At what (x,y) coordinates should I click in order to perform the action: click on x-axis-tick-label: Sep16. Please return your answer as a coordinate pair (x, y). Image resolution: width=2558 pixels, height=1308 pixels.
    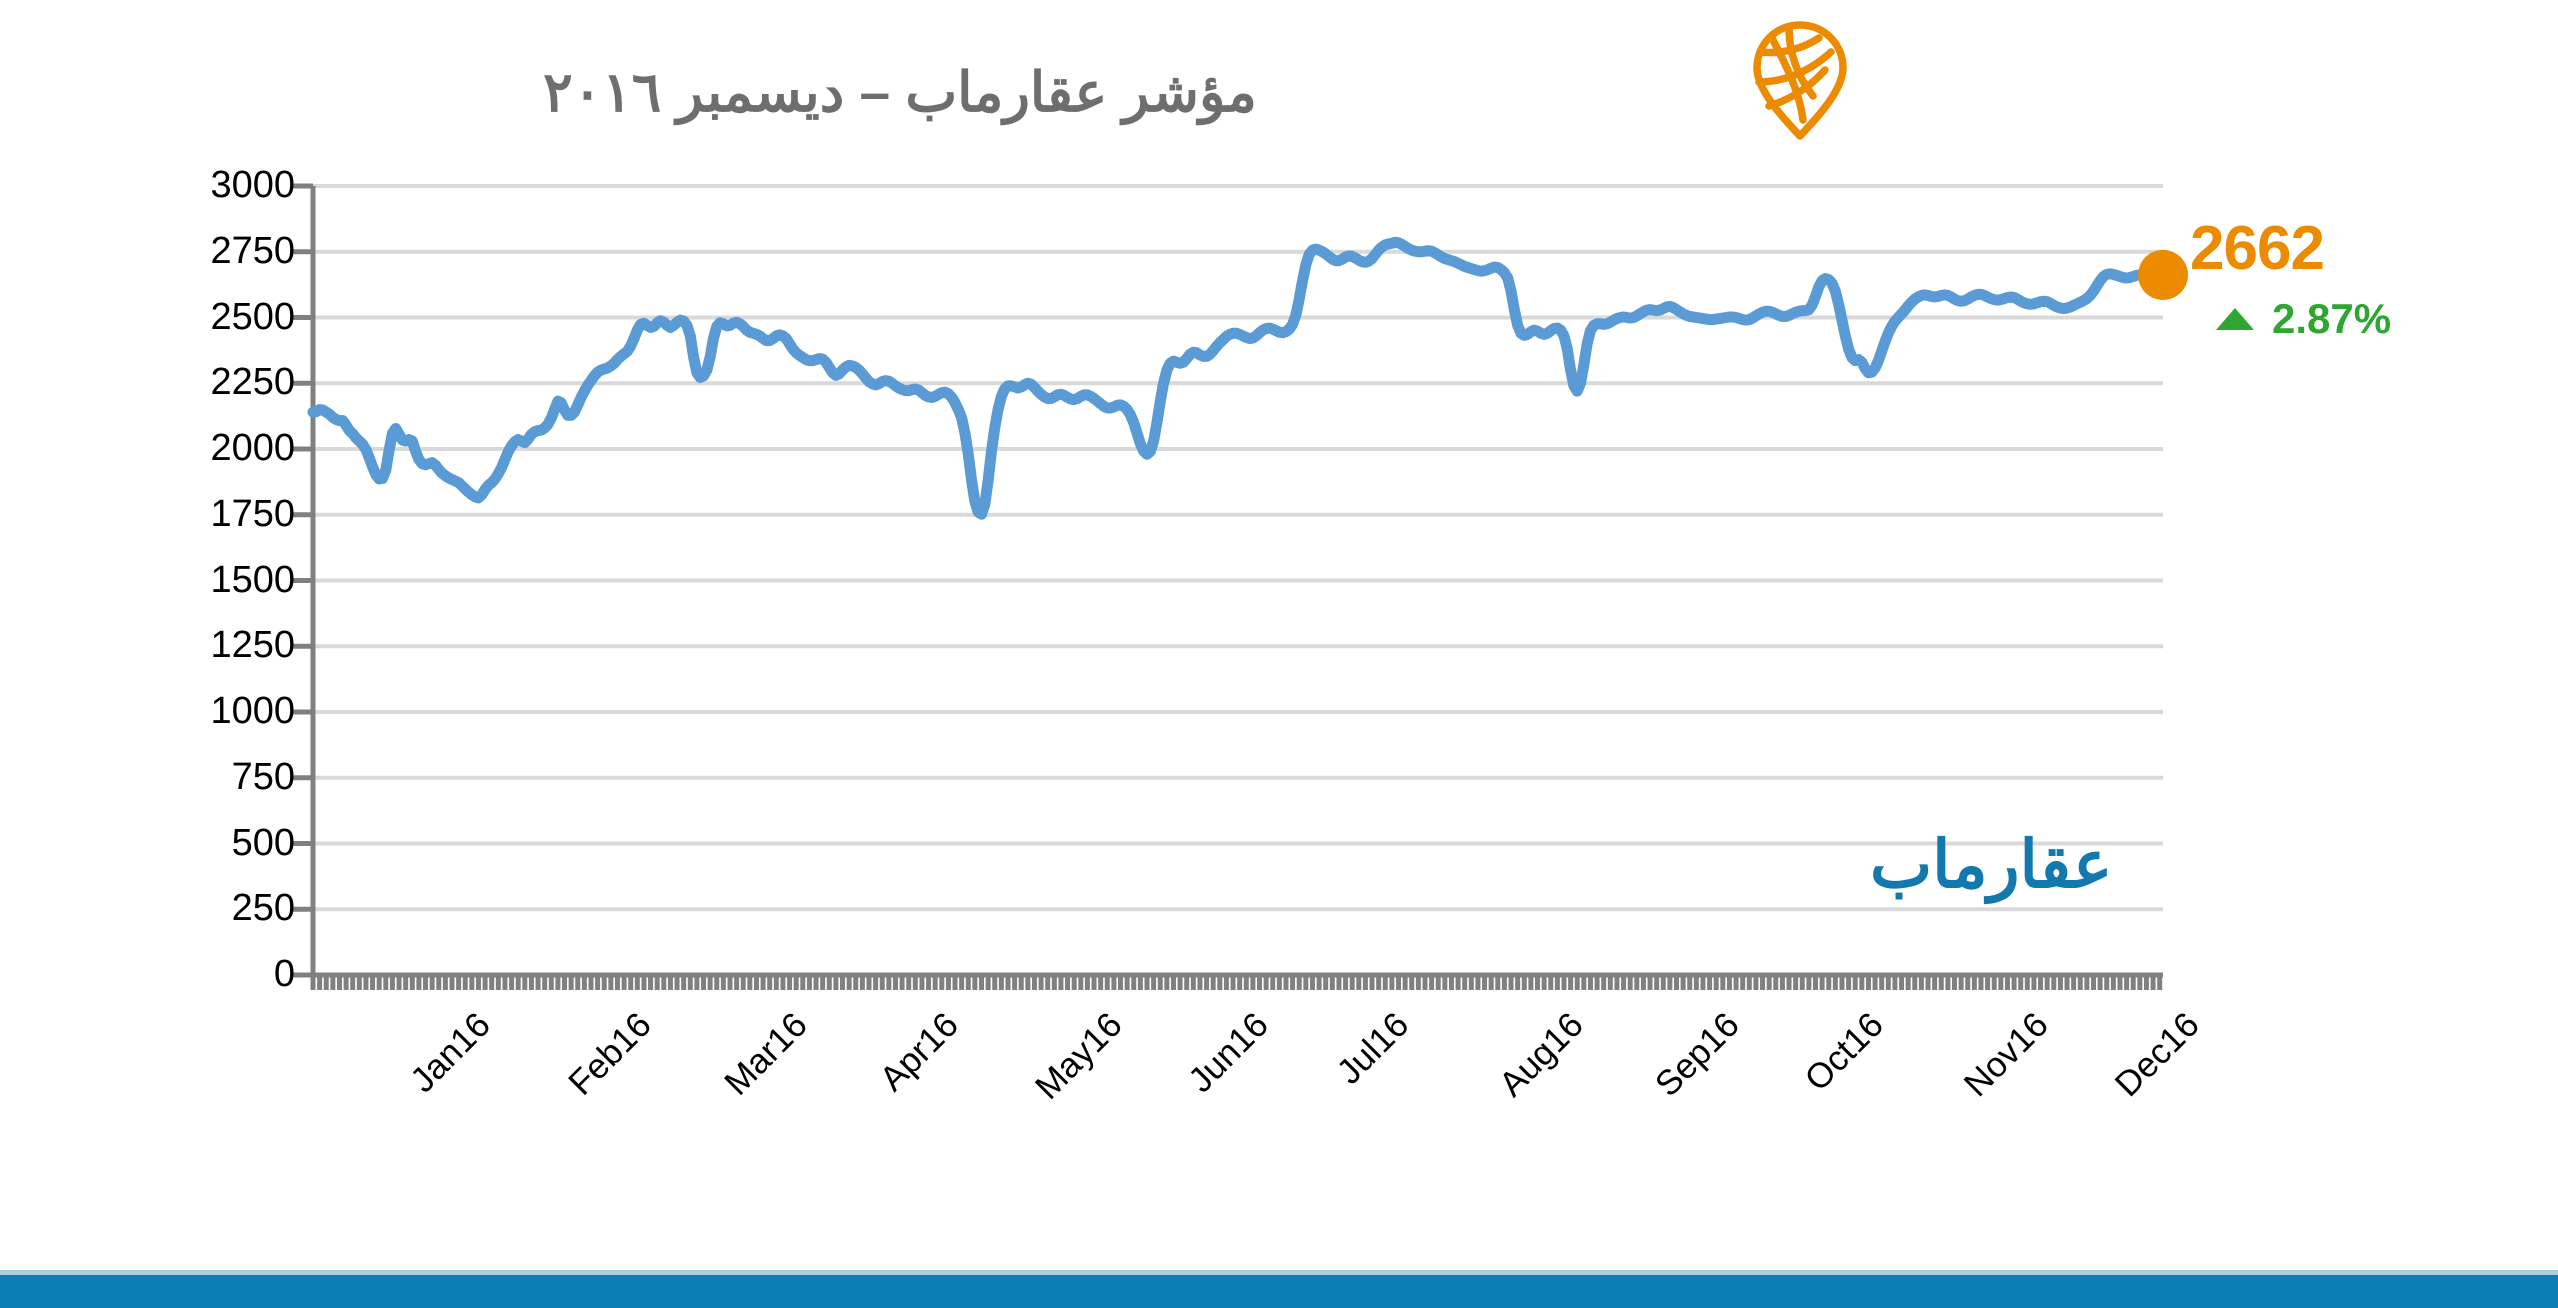
    Looking at the image, I should click on (1698, 1055).